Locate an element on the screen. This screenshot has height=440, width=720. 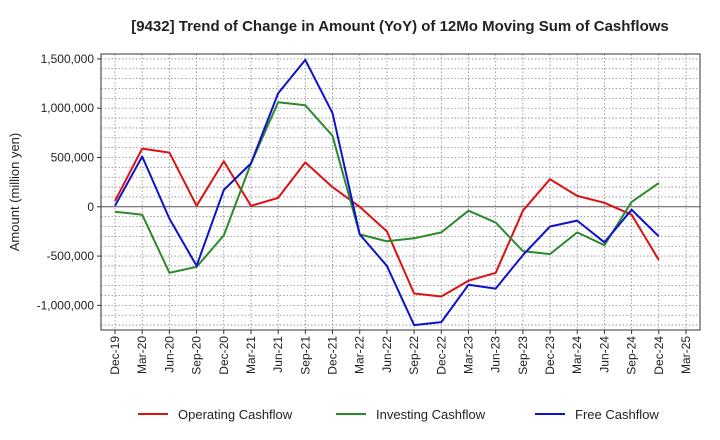
x-tick-label: Jun-23 is located at coordinates (496, 354).